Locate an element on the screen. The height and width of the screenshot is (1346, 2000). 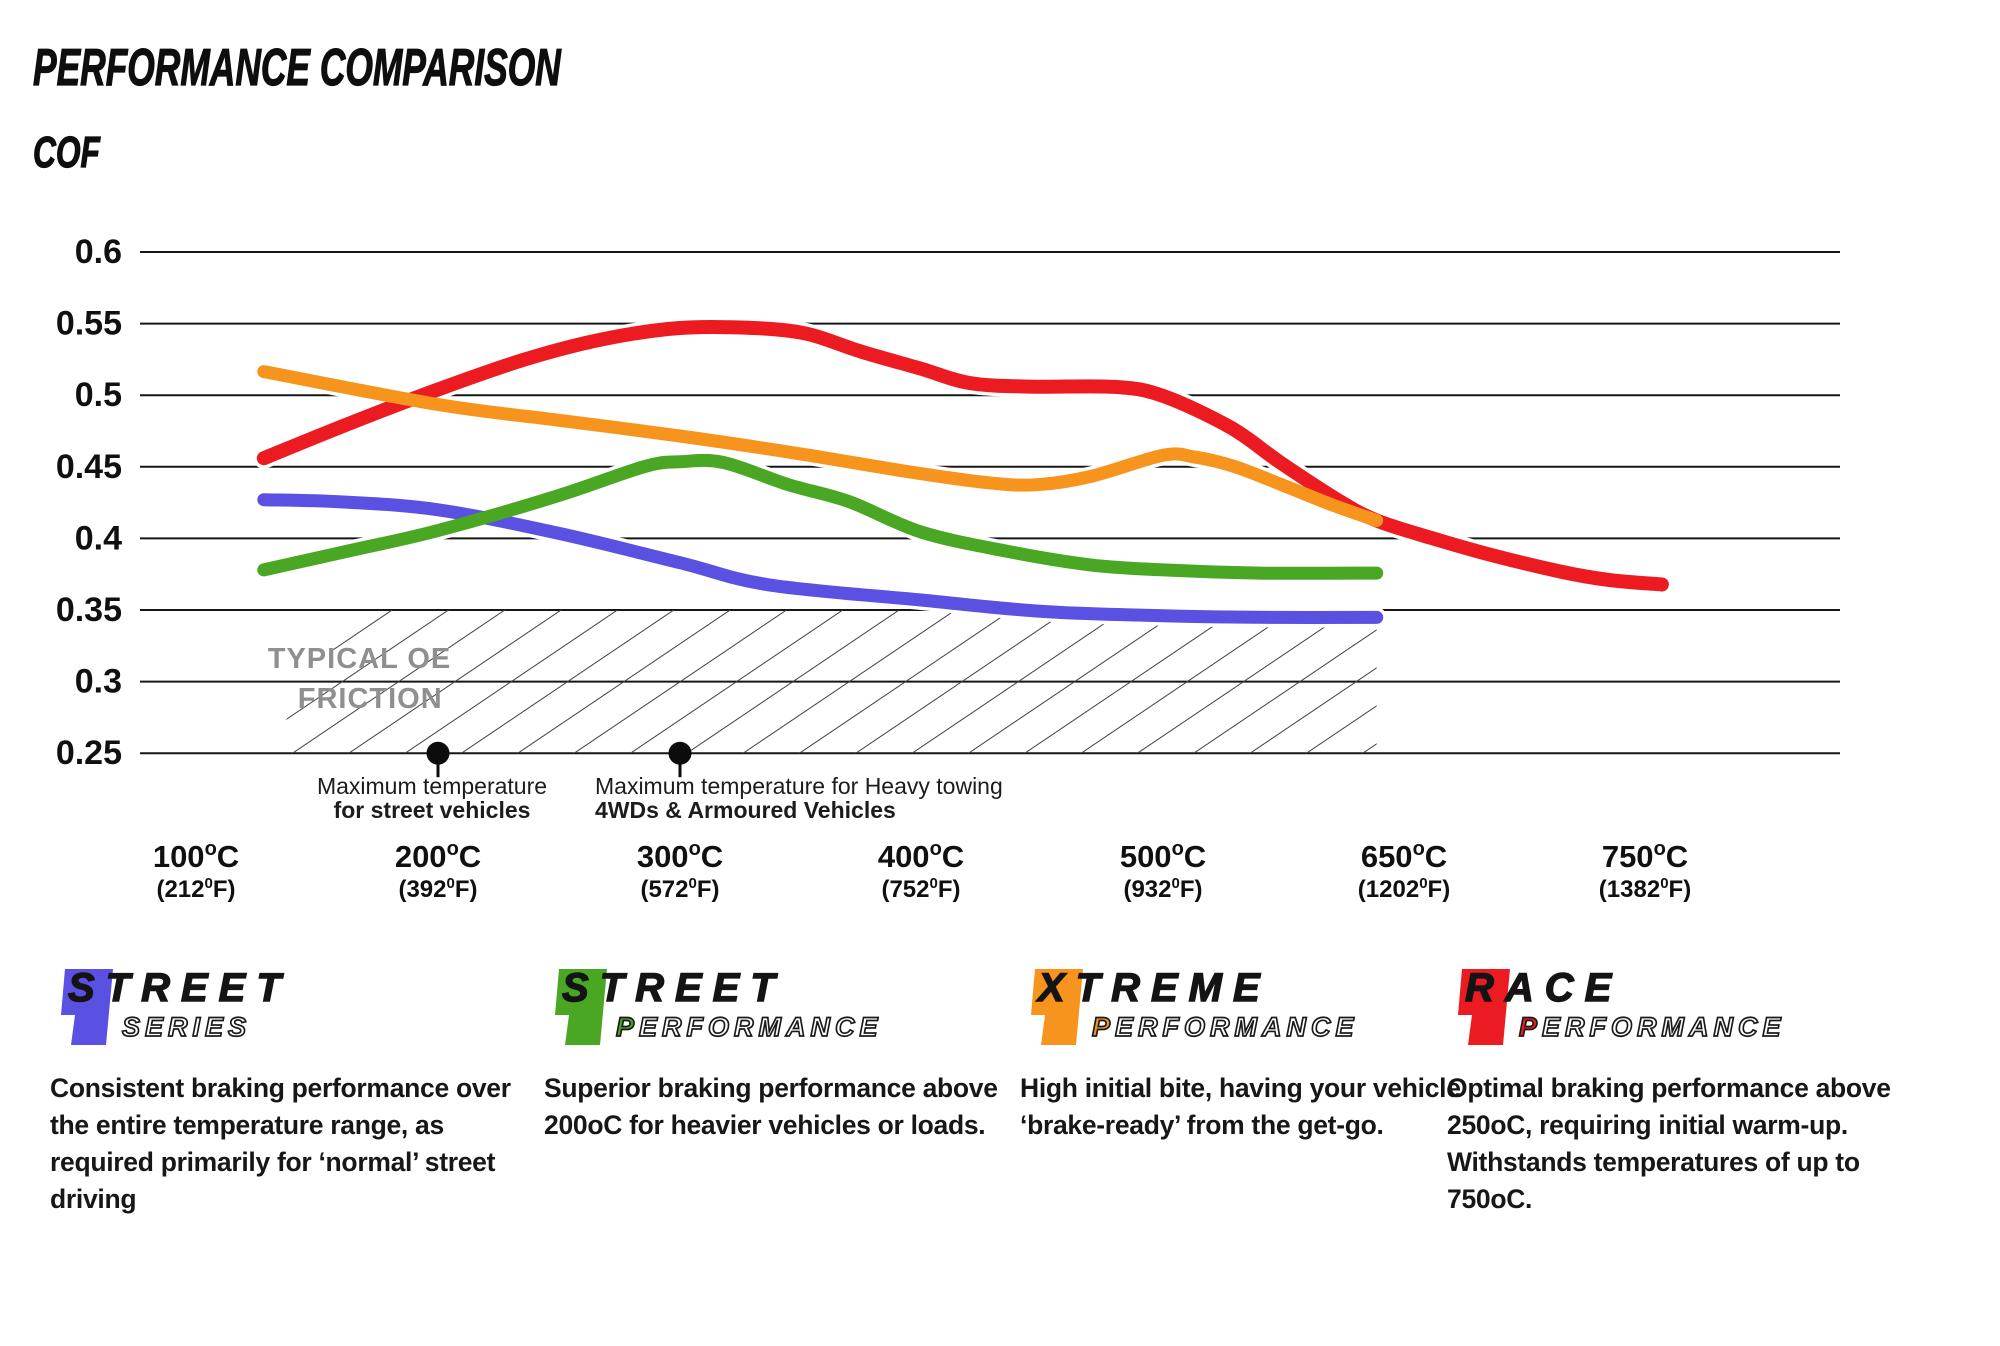
series-name: XTREME is located at coordinates (1154, 987).